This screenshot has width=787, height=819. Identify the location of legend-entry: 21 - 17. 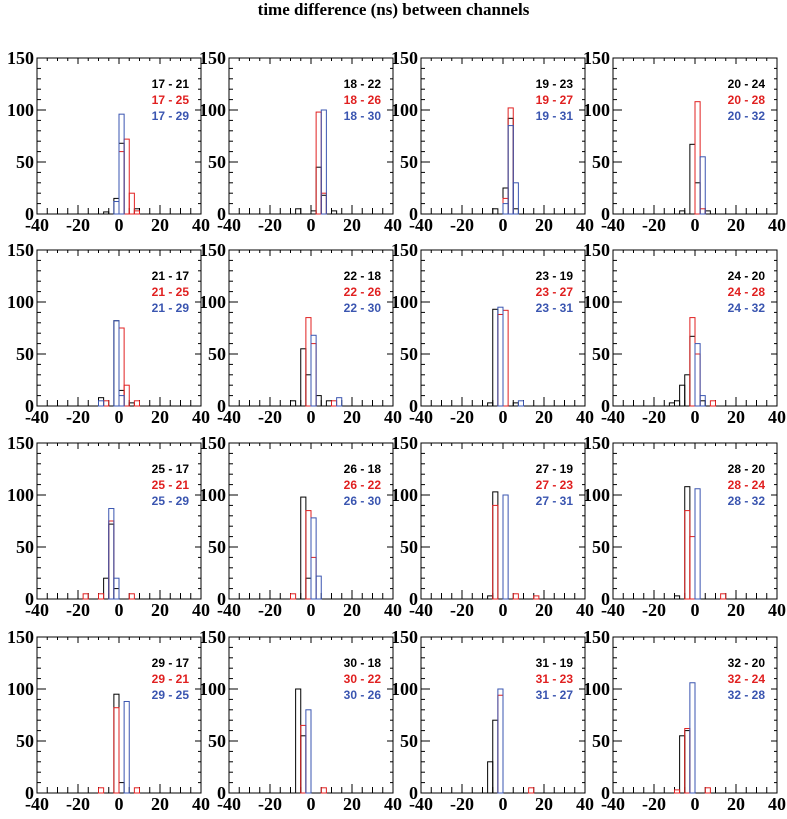
(171, 276).